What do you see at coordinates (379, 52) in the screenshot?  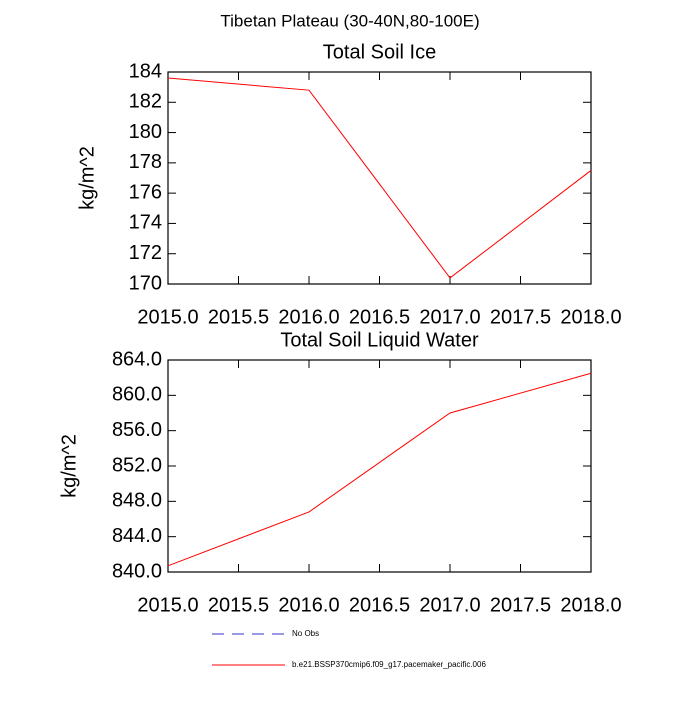 I see `subplot-title: Total Soil Ice` at bounding box center [379, 52].